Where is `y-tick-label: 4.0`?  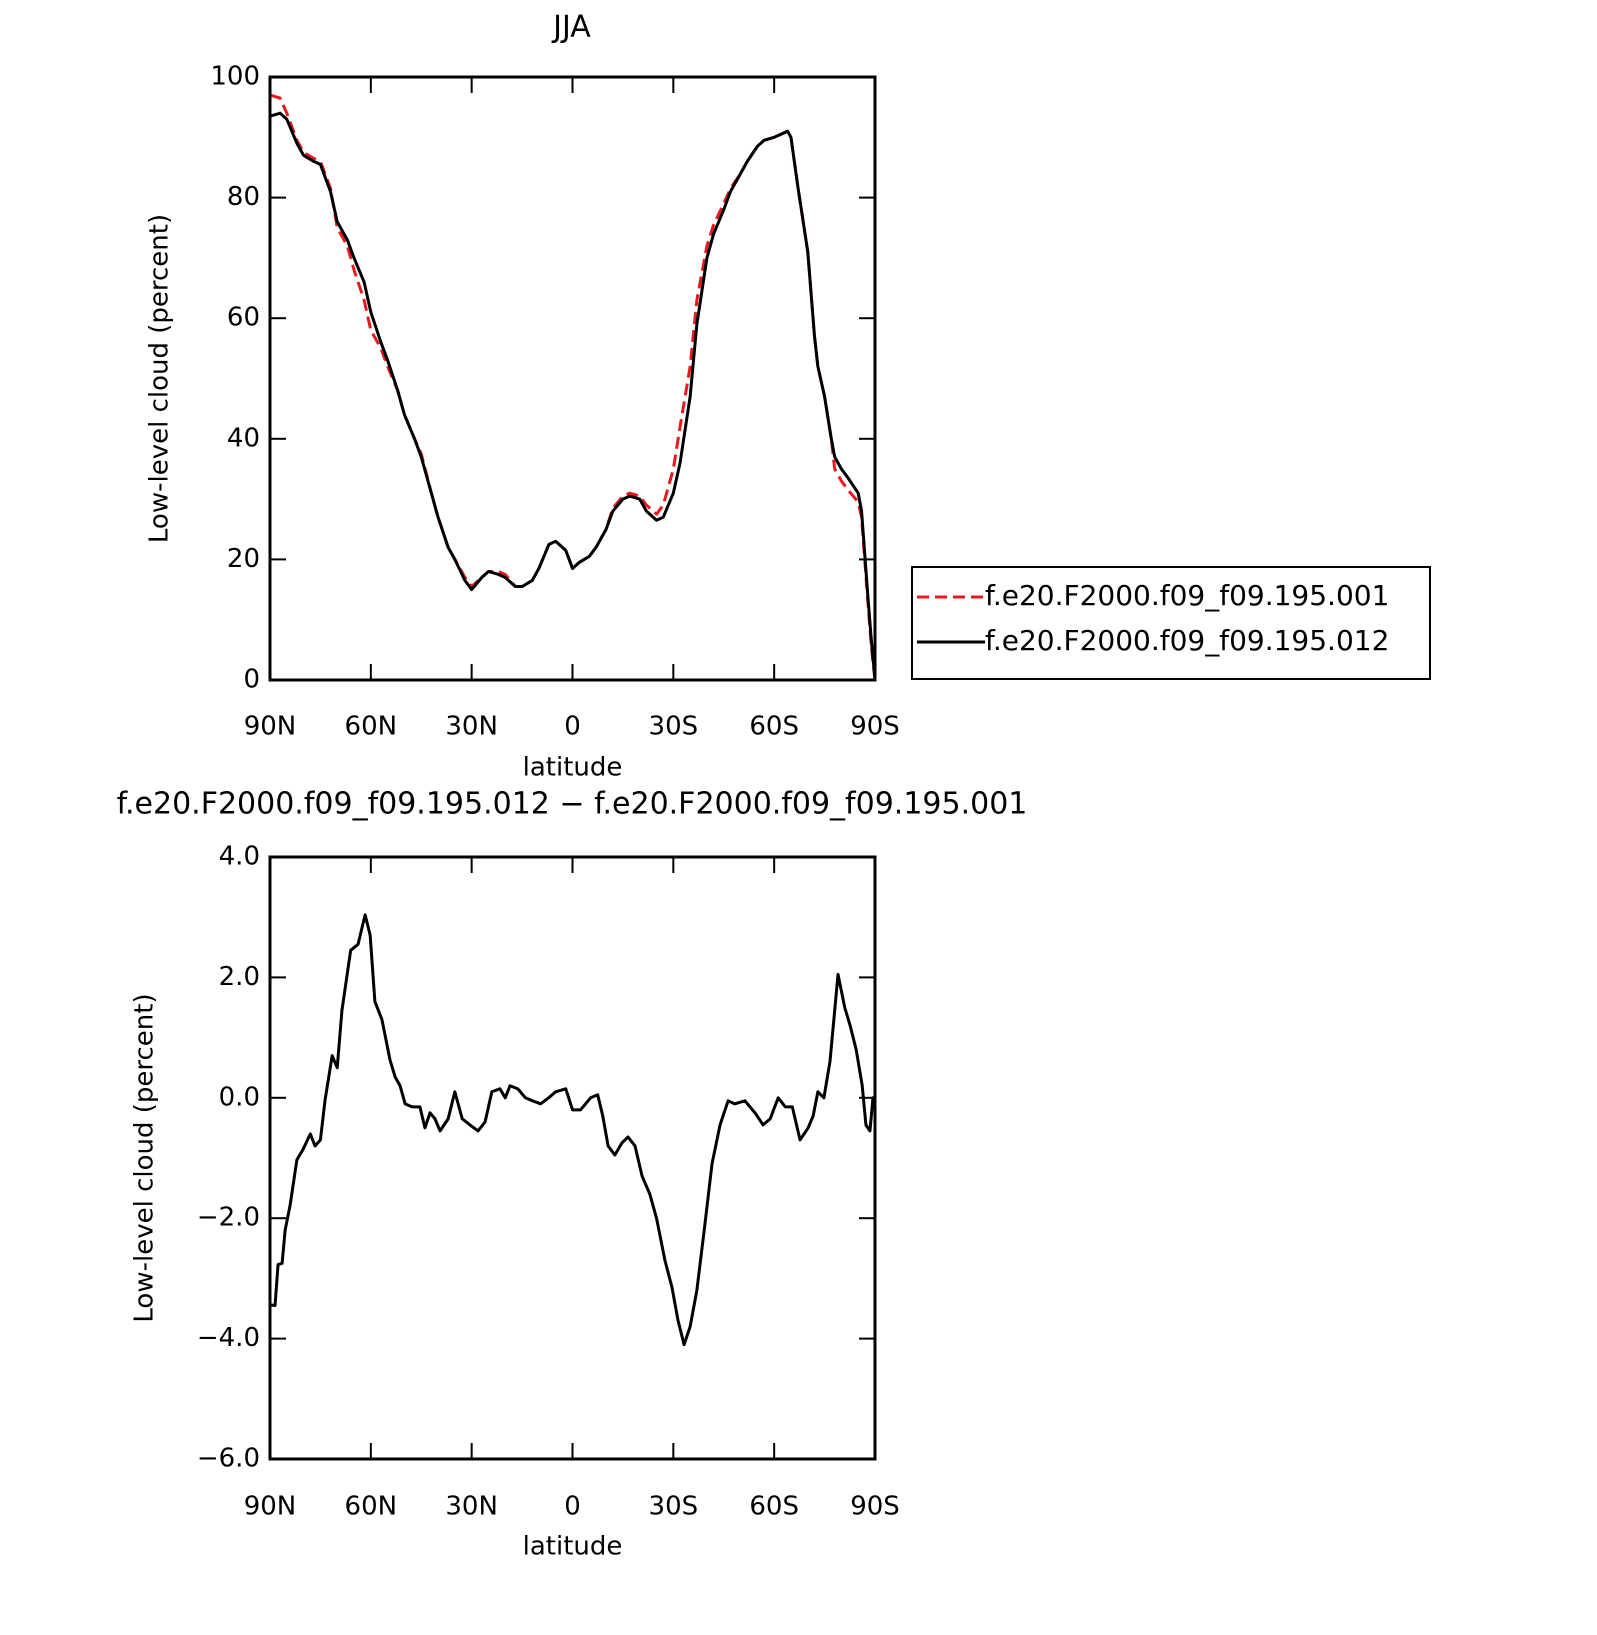 y-tick-label: 4.0 is located at coordinates (239, 857).